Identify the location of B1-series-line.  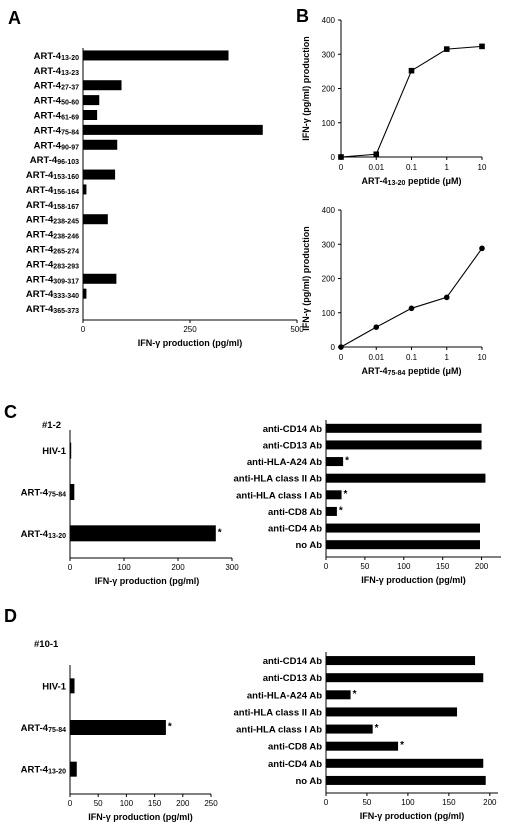
(411, 101).